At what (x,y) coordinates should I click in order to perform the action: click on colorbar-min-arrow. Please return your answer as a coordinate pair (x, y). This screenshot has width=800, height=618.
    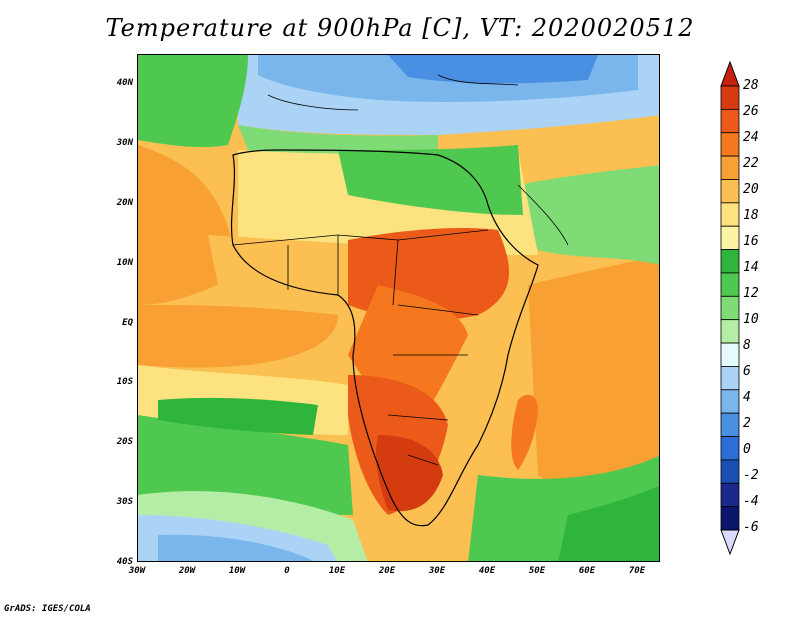
    Looking at the image, I should click on (730, 542).